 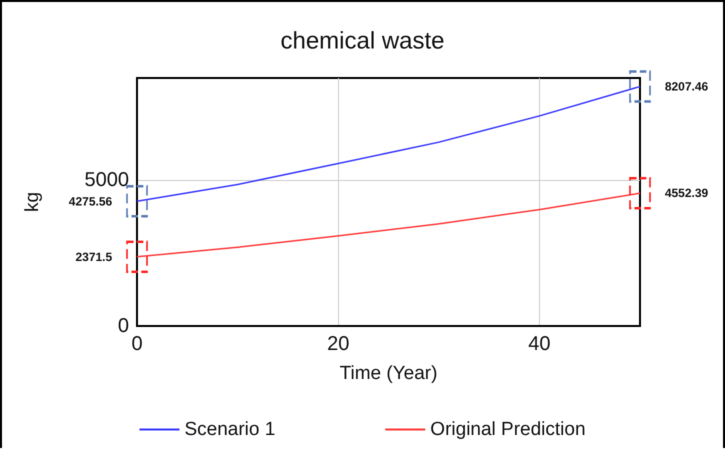 I want to click on chart-title: chemical waste, so click(x=362, y=41).